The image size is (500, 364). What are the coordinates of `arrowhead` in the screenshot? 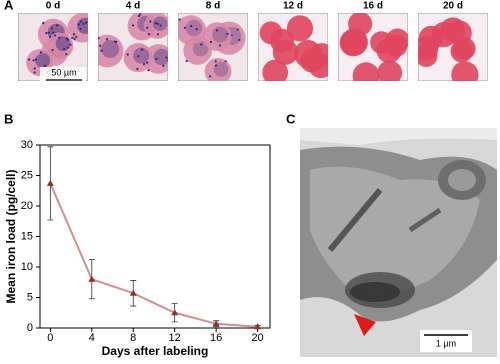 It's located at (365, 325).